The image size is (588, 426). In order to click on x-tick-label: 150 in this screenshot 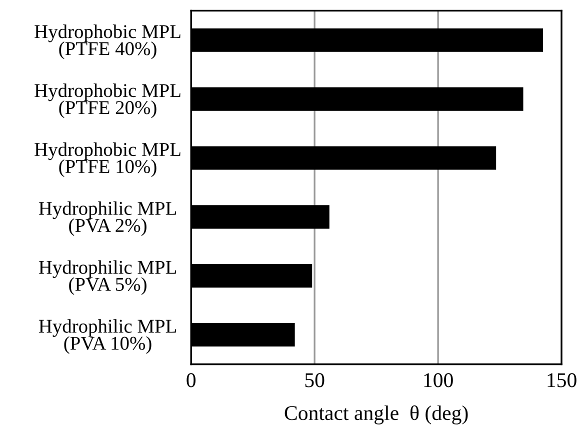, I will do `click(562, 380)`.